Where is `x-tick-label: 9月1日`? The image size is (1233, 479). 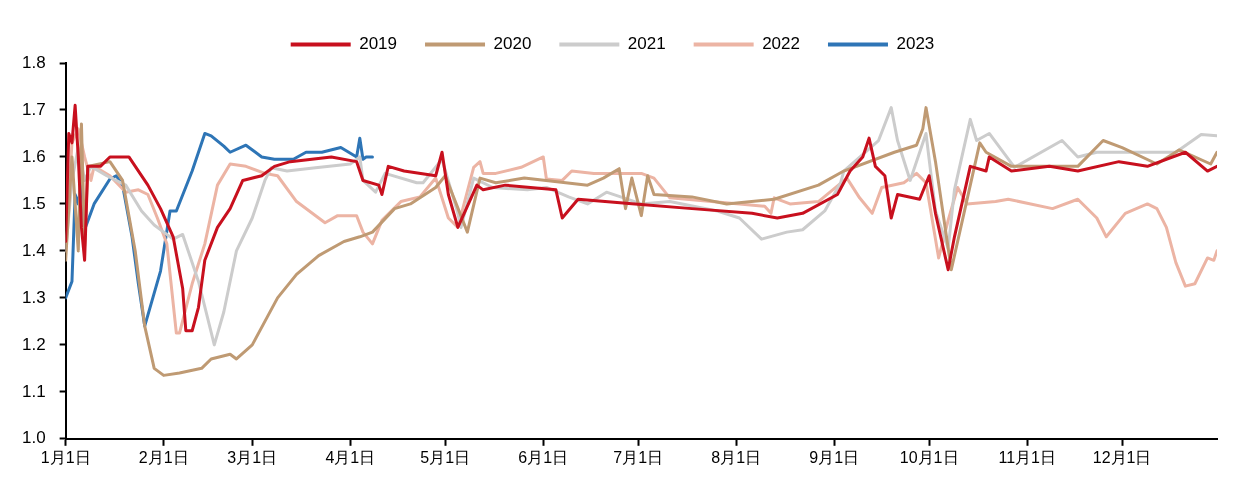 x-tick-label: 9月1日 is located at coordinates (834, 457).